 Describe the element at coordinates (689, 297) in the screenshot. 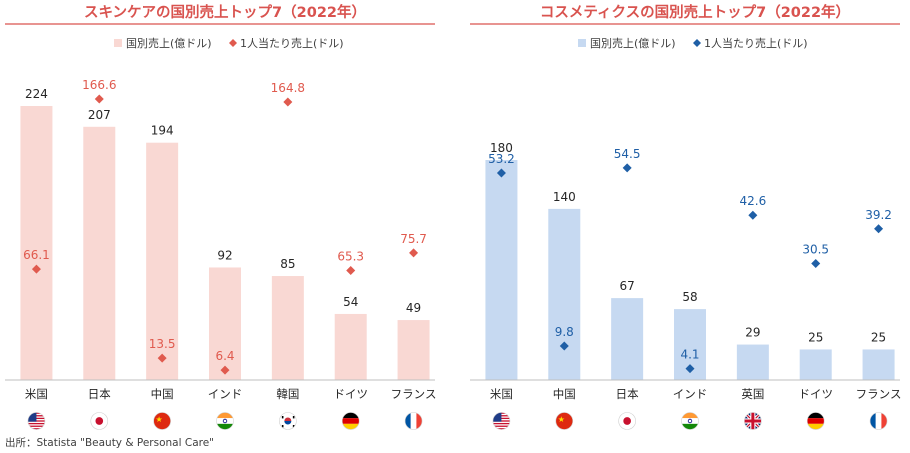

I see `chart2-bar-value: 58` at that location.